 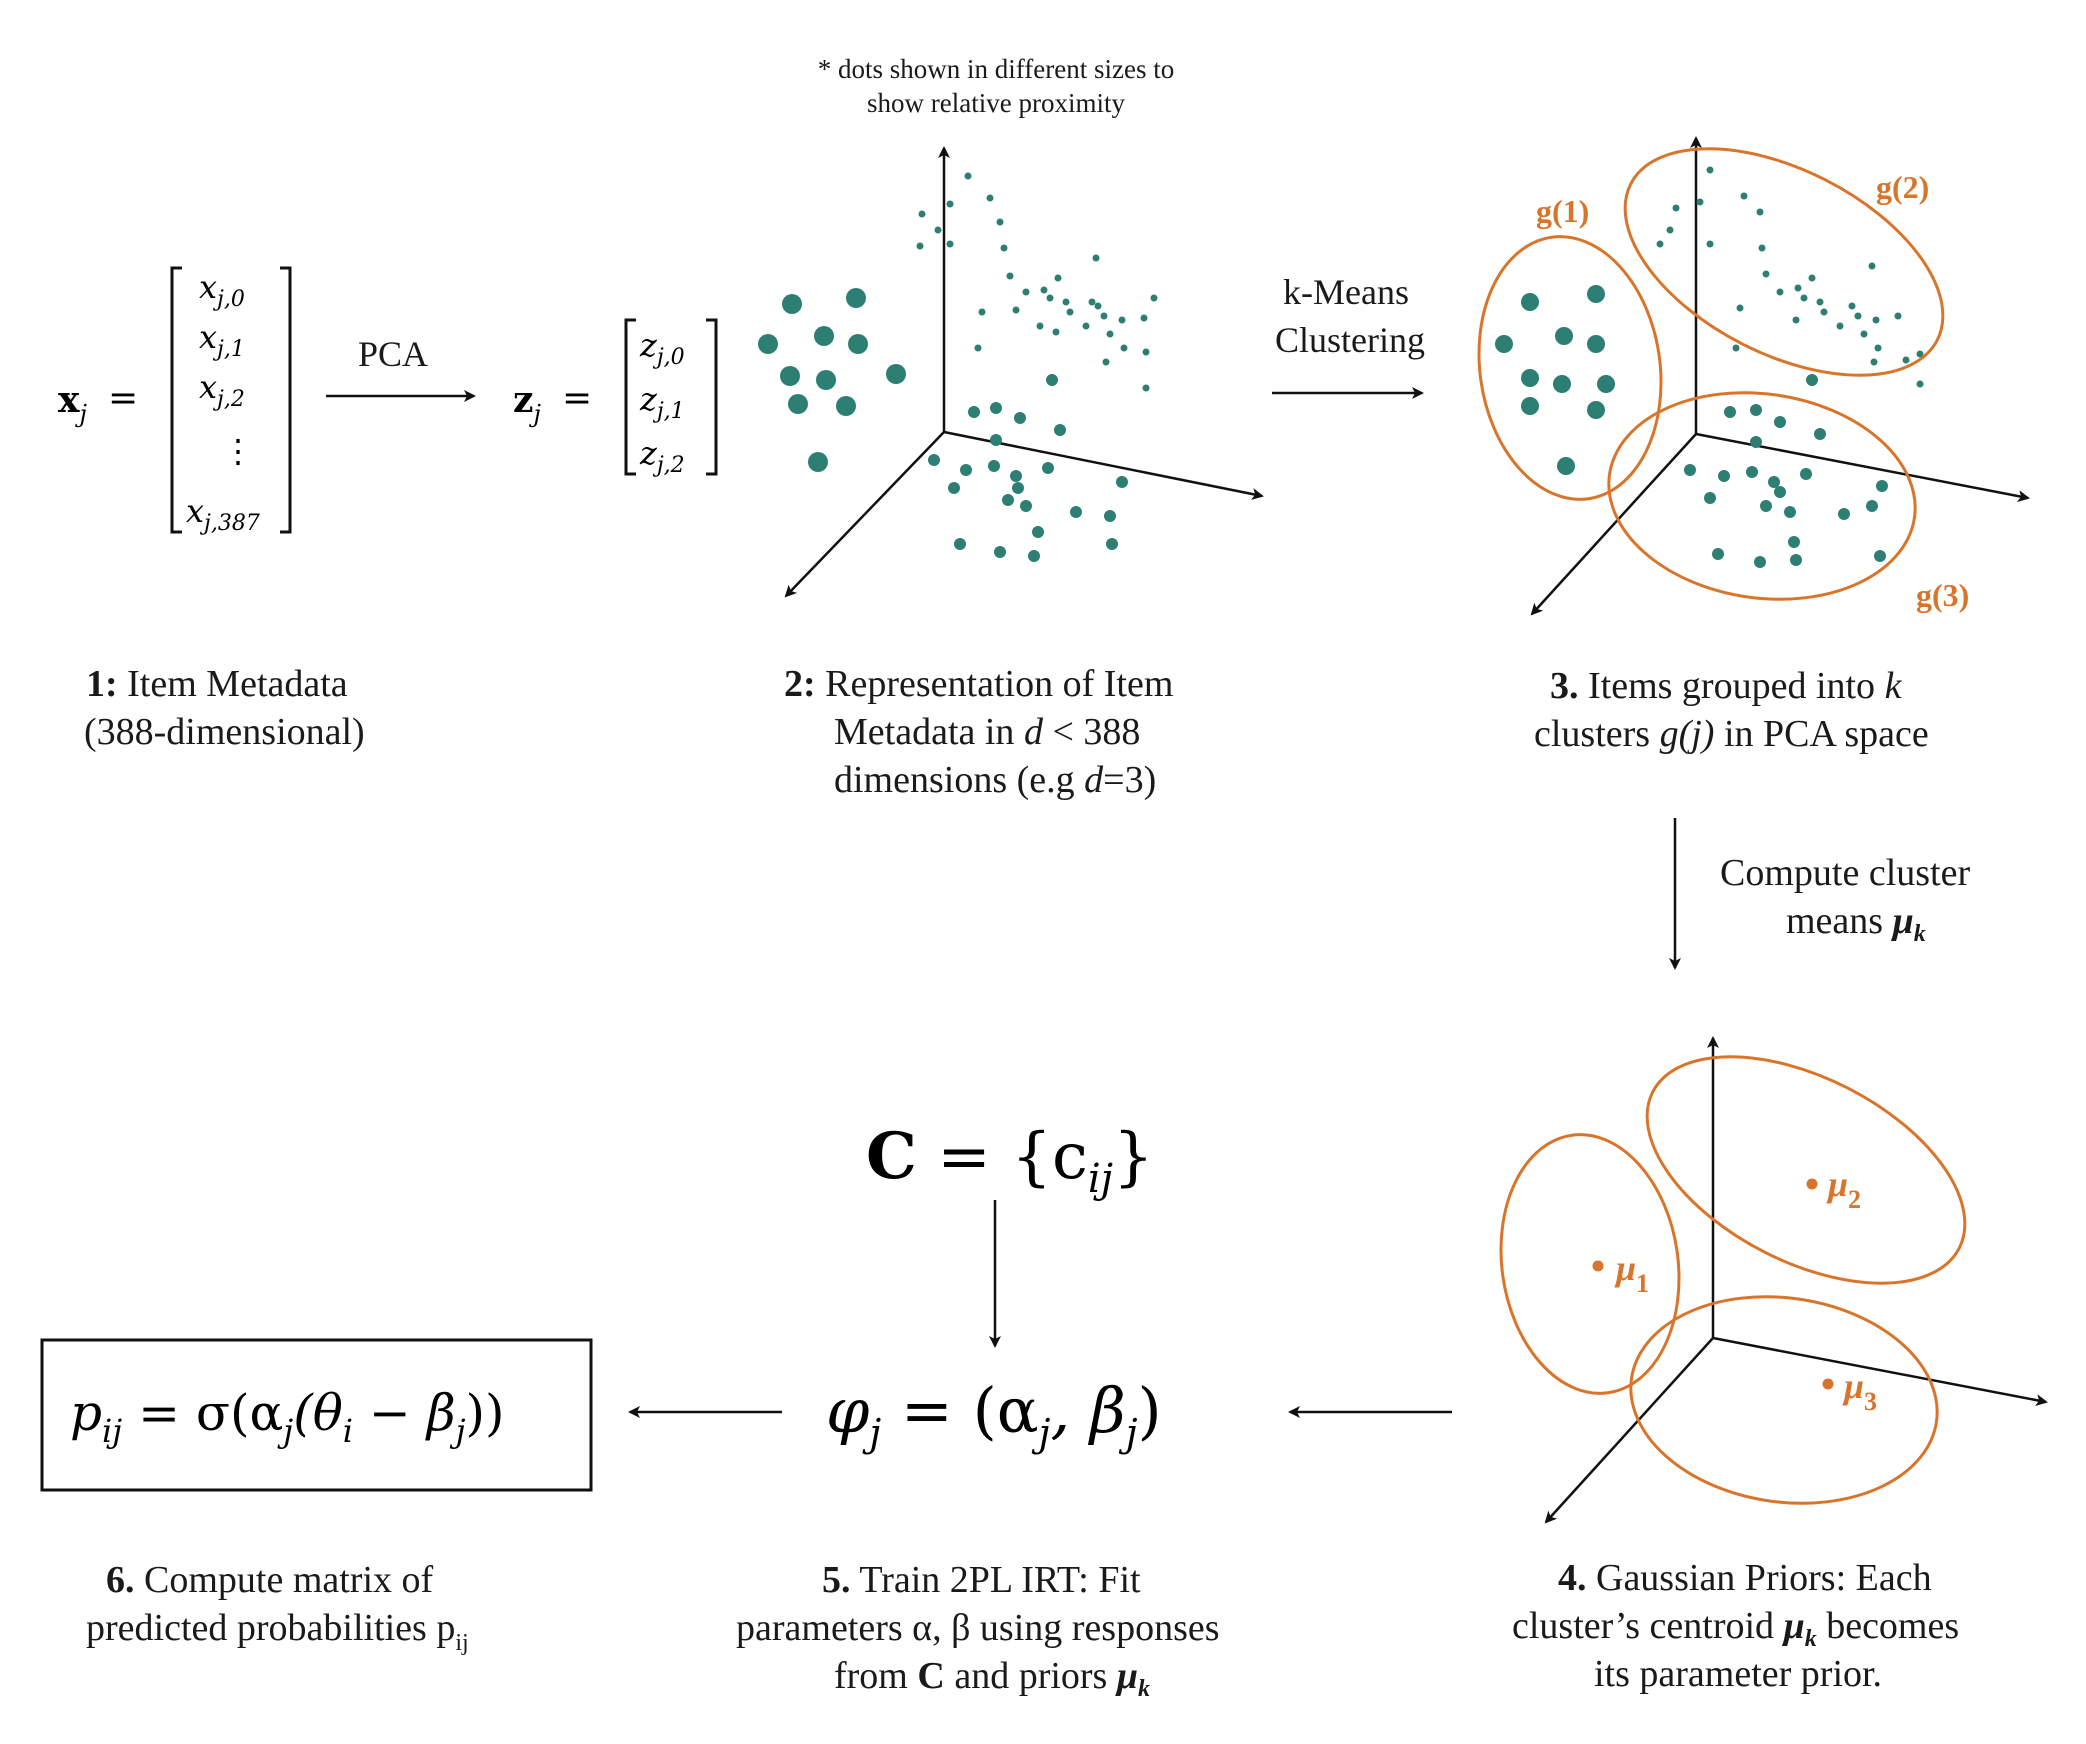 I want to click on cluster-1-ellipse, so click(x=1570, y=368).